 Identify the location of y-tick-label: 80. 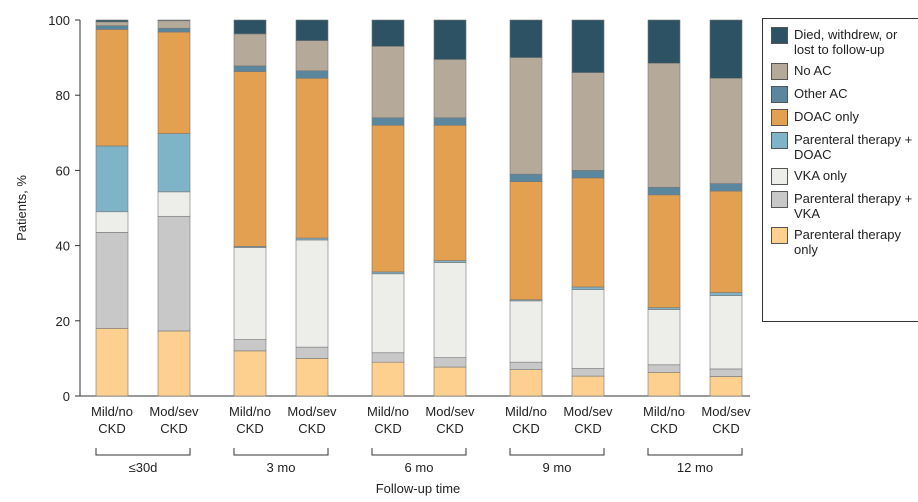
(63, 95).